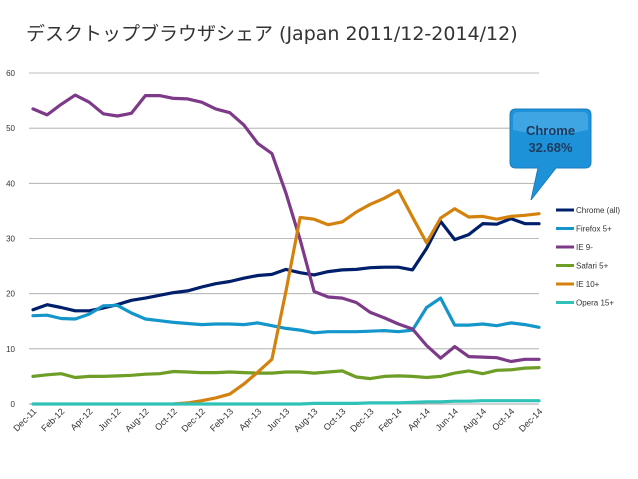  I want to click on legend-label: Opera 15+, so click(595, 303).